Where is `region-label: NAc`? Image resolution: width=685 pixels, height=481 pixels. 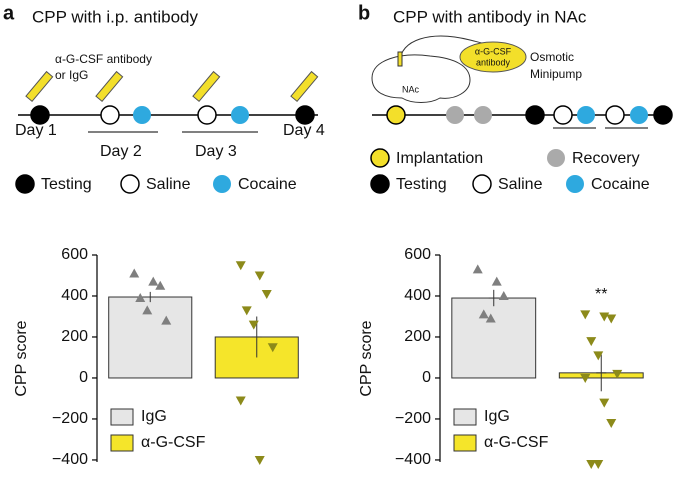 region-label: NAc is located at coordinates (411, 89).